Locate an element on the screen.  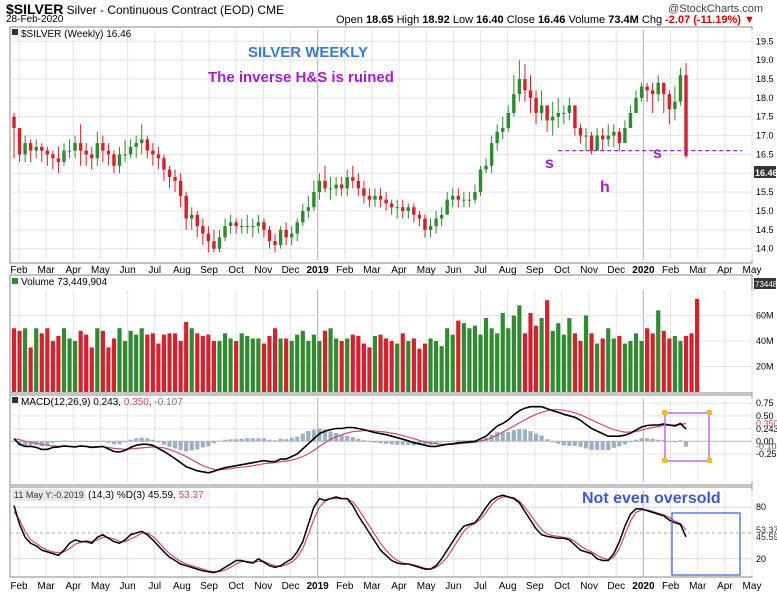
price-y-tick-label: 19.5 is located at coordinates (765, 41).